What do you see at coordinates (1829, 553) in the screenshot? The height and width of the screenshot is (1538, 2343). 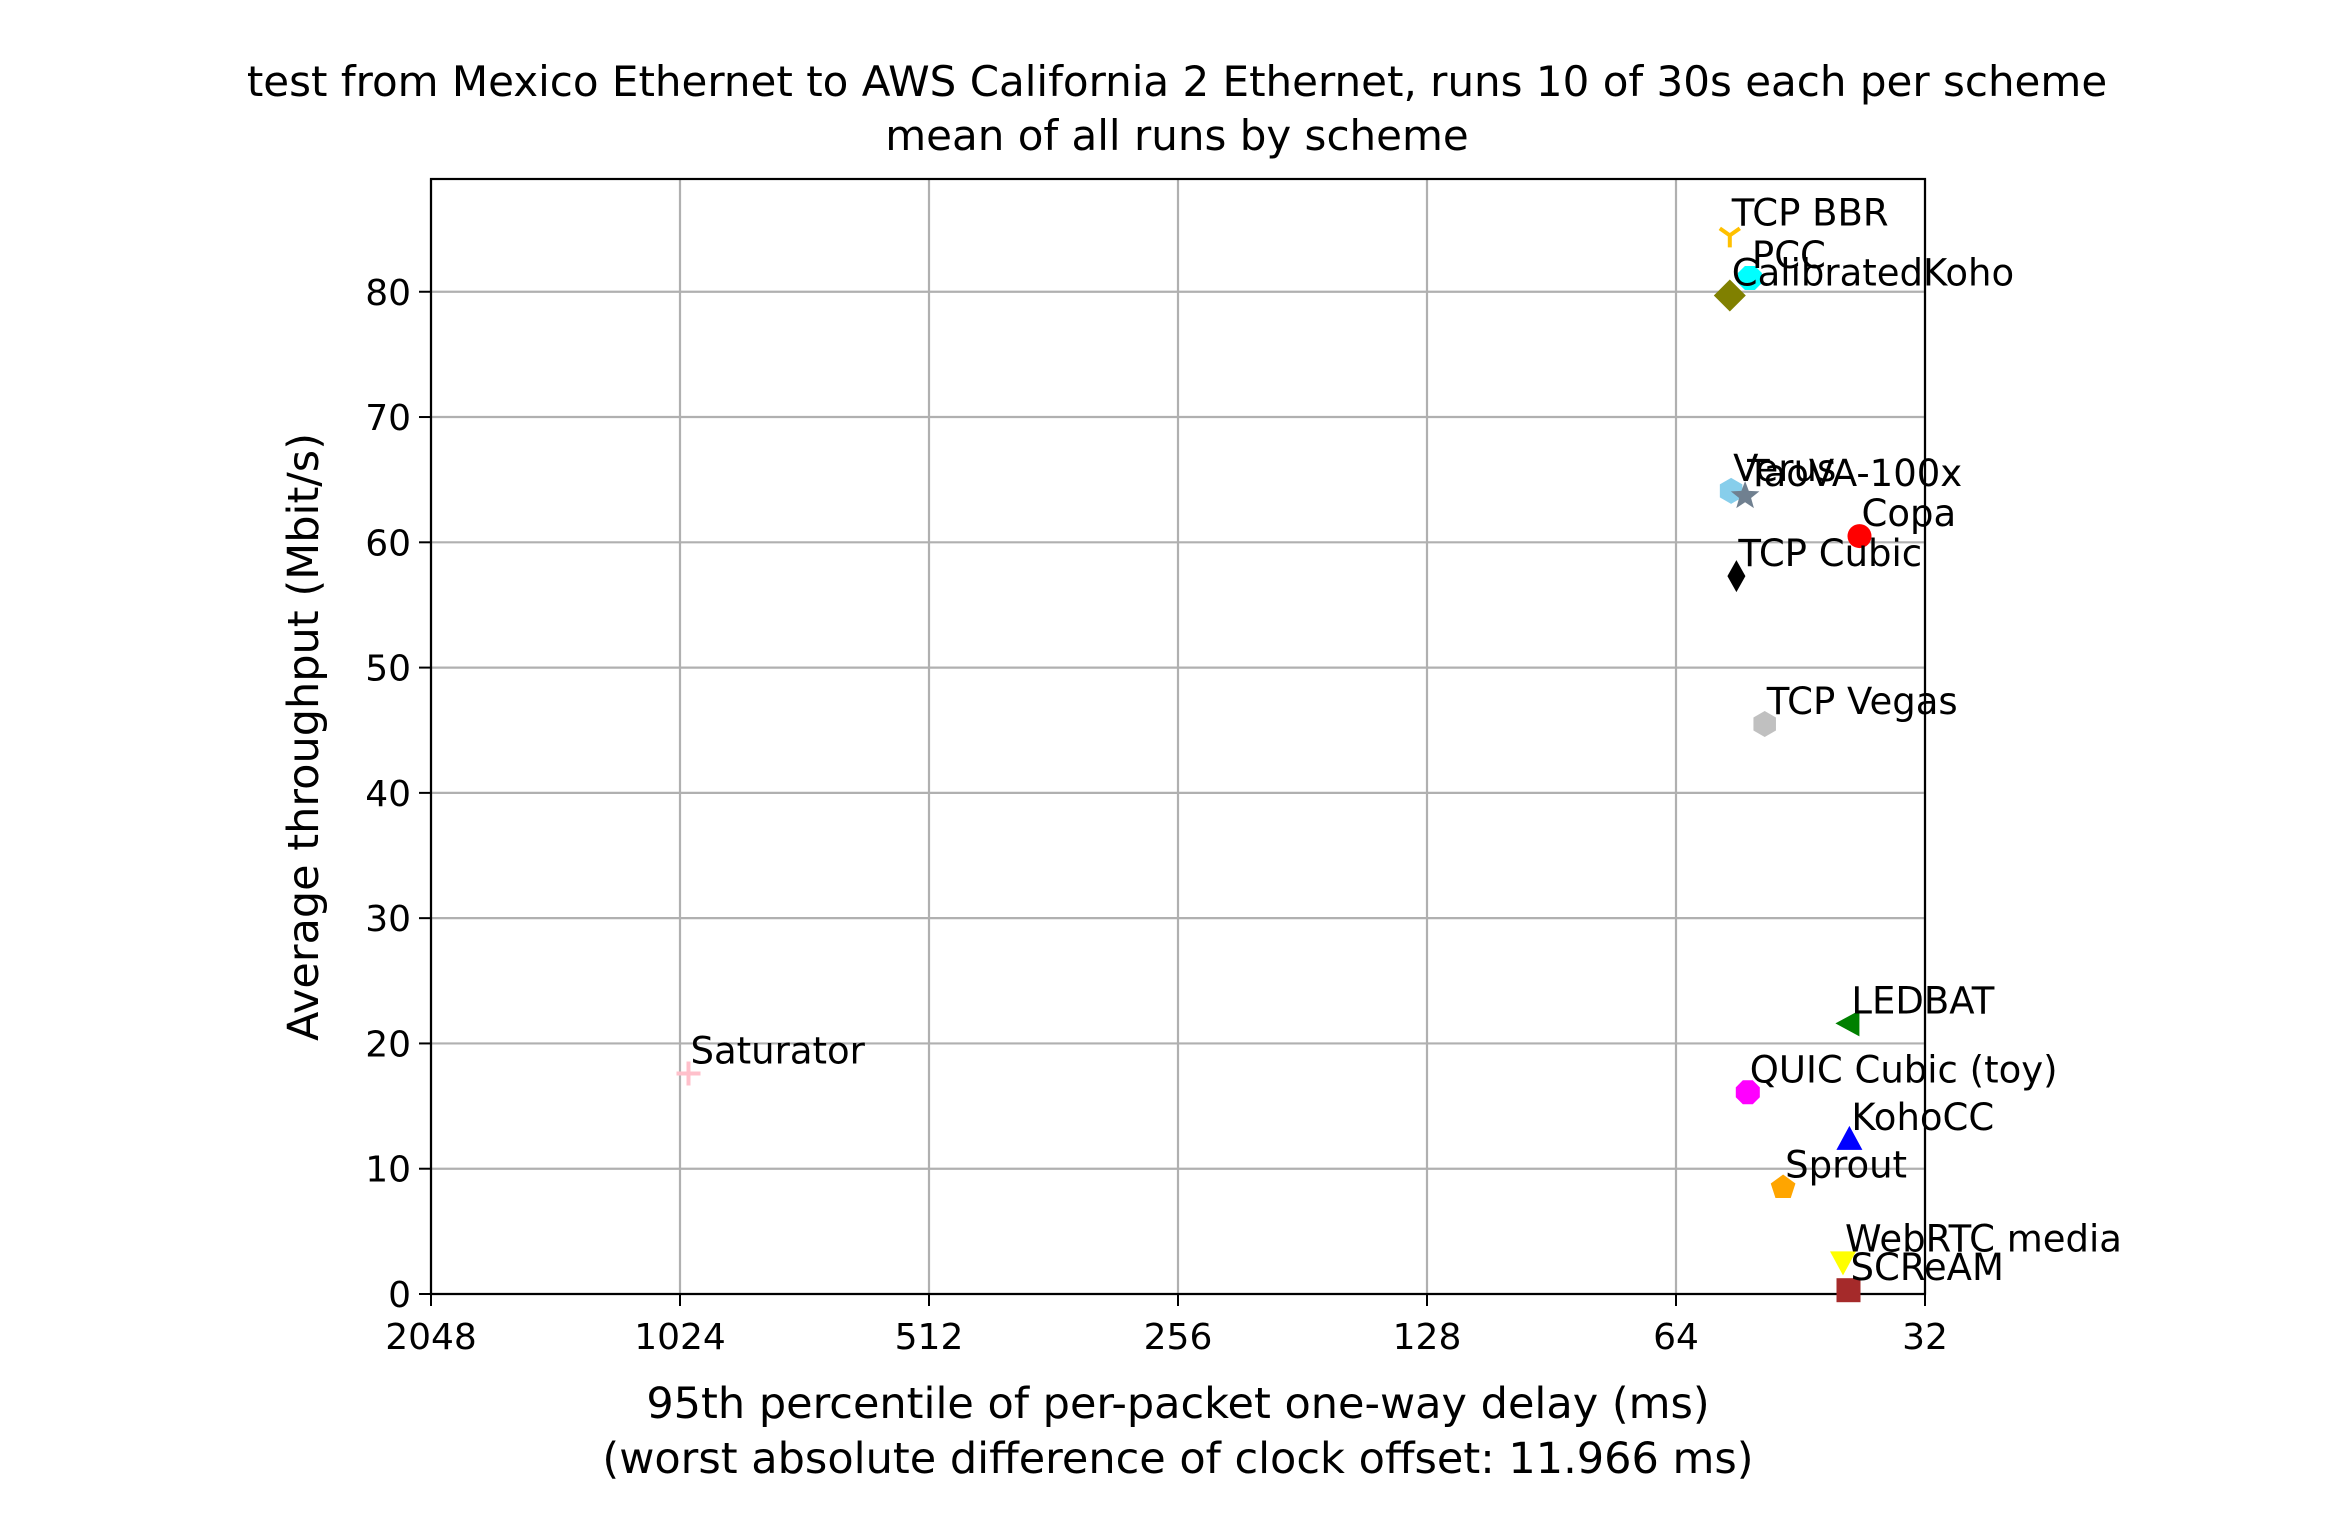 I see `point-label: TCP Cubic` at bounding box center [1829, 553].